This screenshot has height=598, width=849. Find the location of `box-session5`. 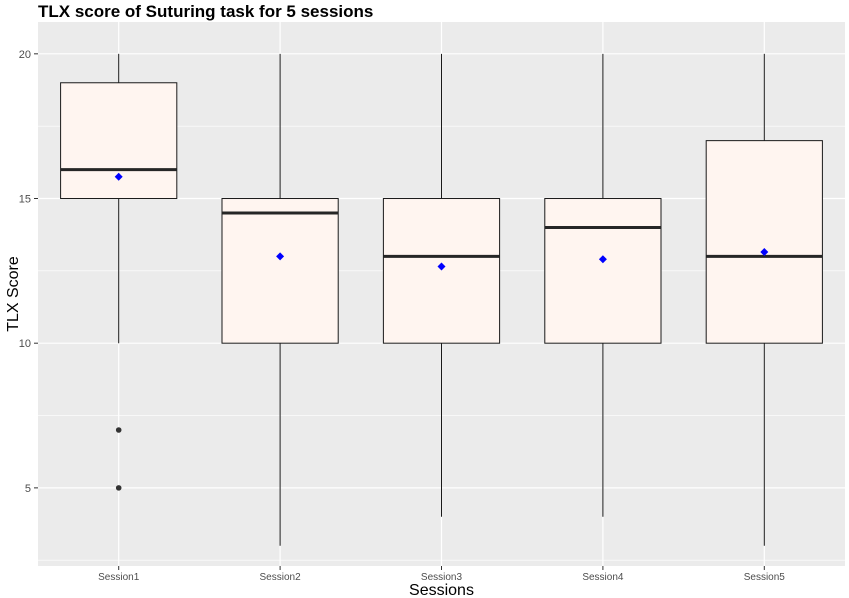

box-session5 is located at coordinates (764, 299).